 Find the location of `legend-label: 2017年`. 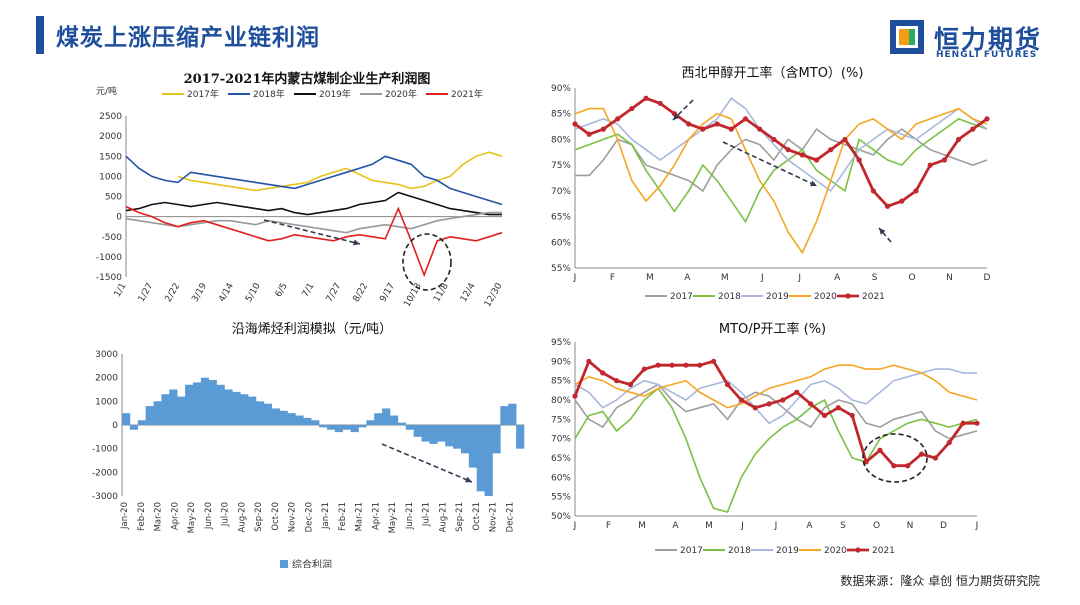

legend-label: 2017年 is located at coordinates (203, 94).